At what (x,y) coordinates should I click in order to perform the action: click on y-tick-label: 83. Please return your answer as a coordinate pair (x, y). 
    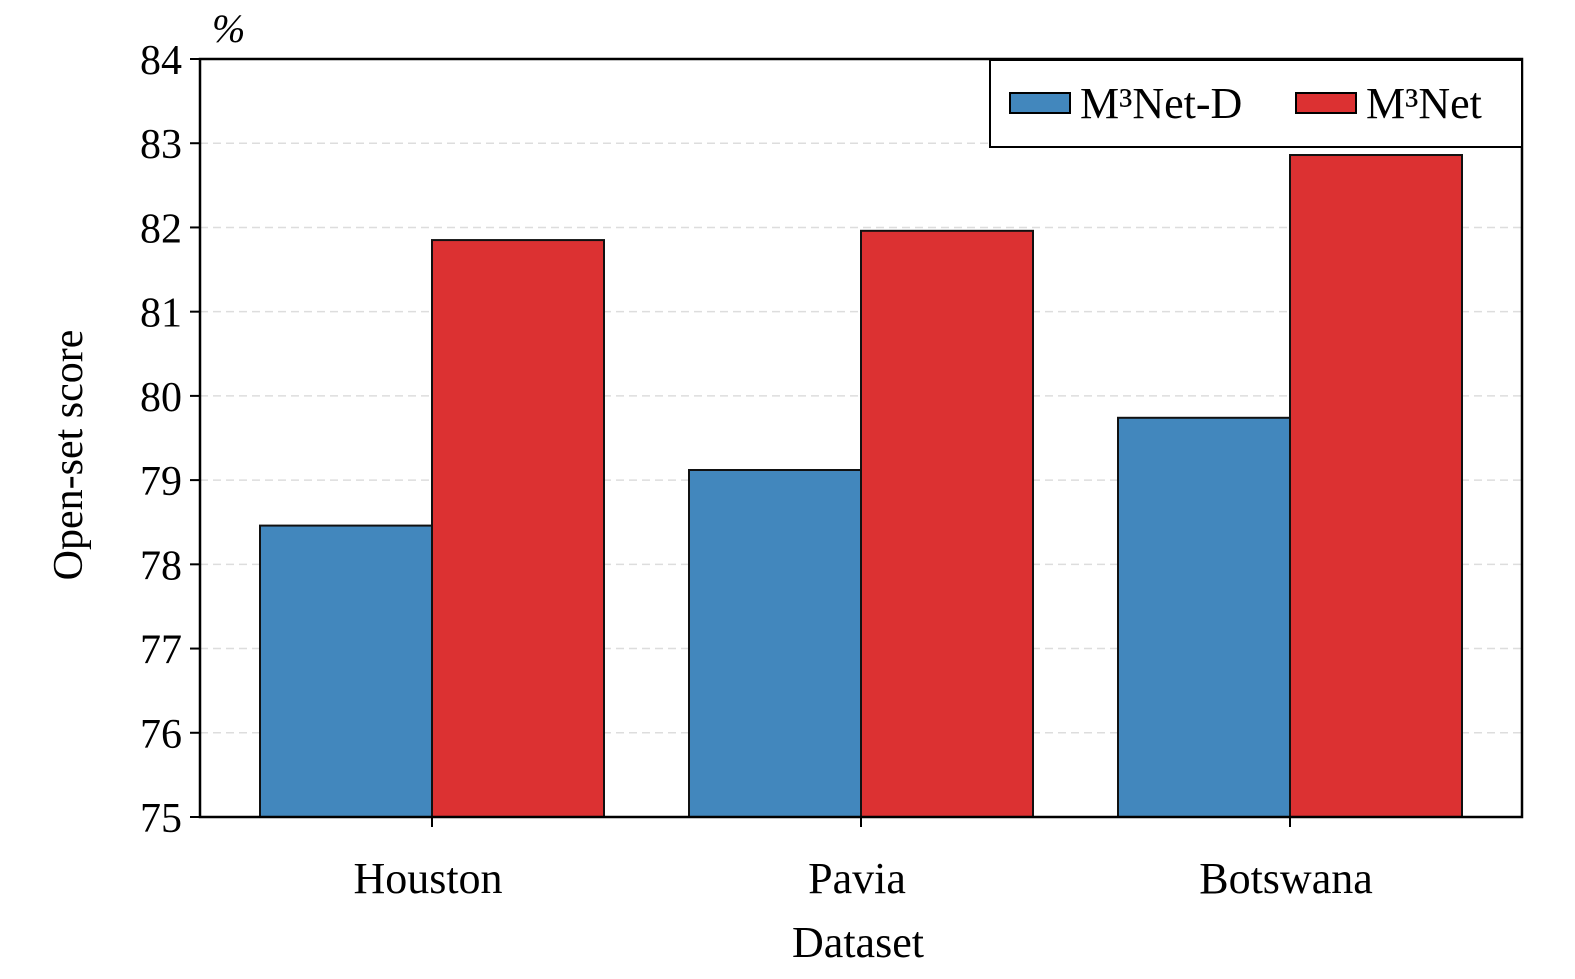
    Looking at the image, I should click on (161, 145).